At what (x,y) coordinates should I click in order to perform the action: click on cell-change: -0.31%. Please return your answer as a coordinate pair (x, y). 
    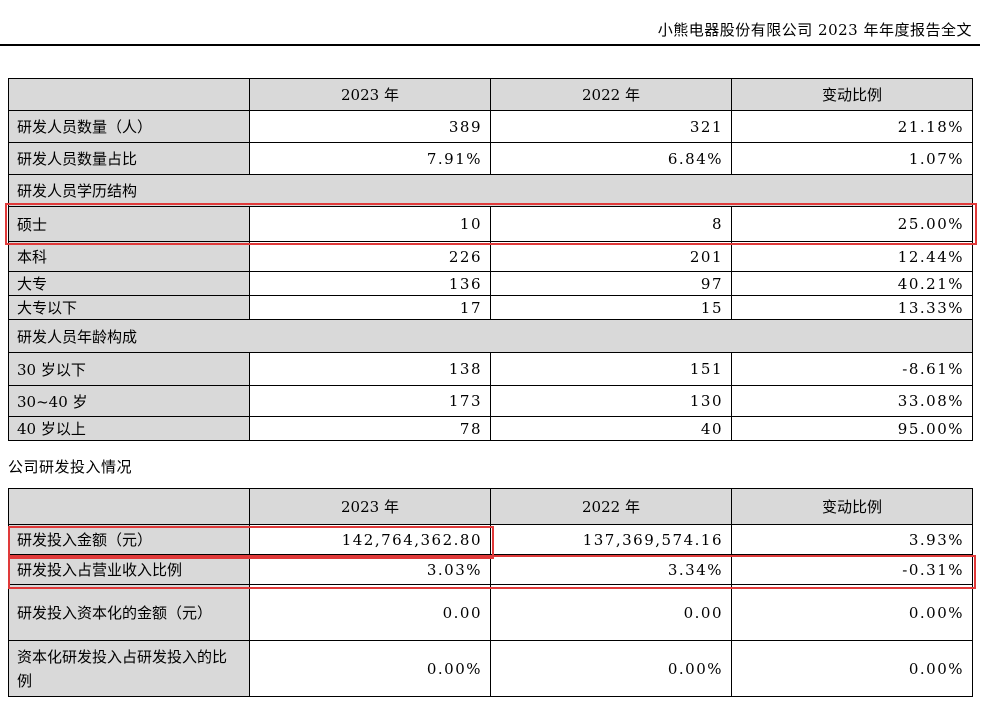
    Looking at the image, I should click on (852, 569).